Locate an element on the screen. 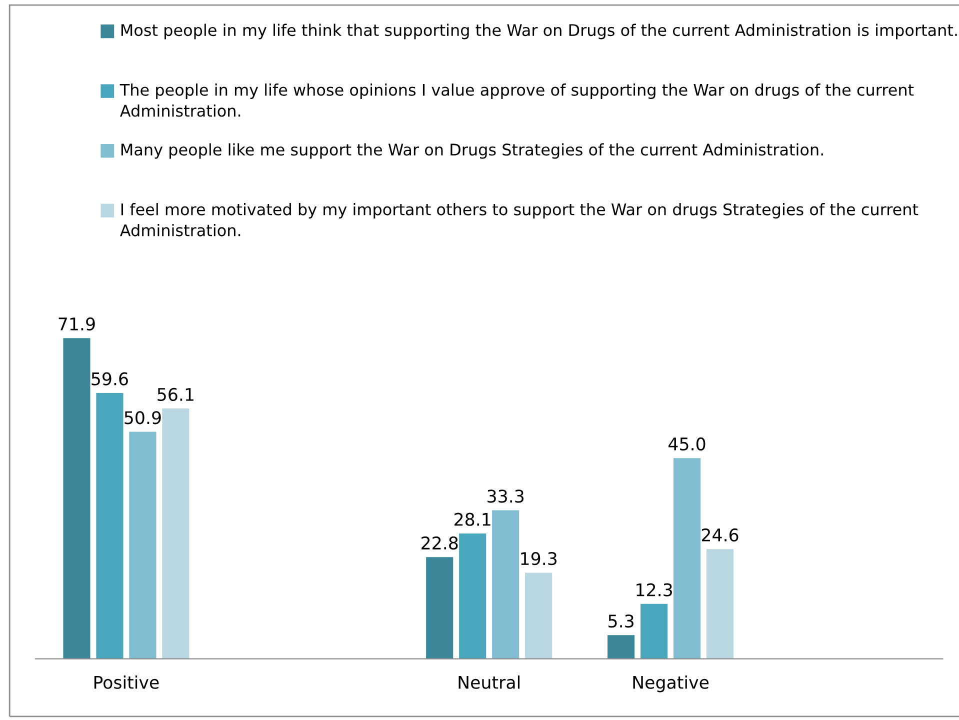 The width and height of the screenshot is (959, 720). data-label: 45.0 is located at coordinates (687, 444).